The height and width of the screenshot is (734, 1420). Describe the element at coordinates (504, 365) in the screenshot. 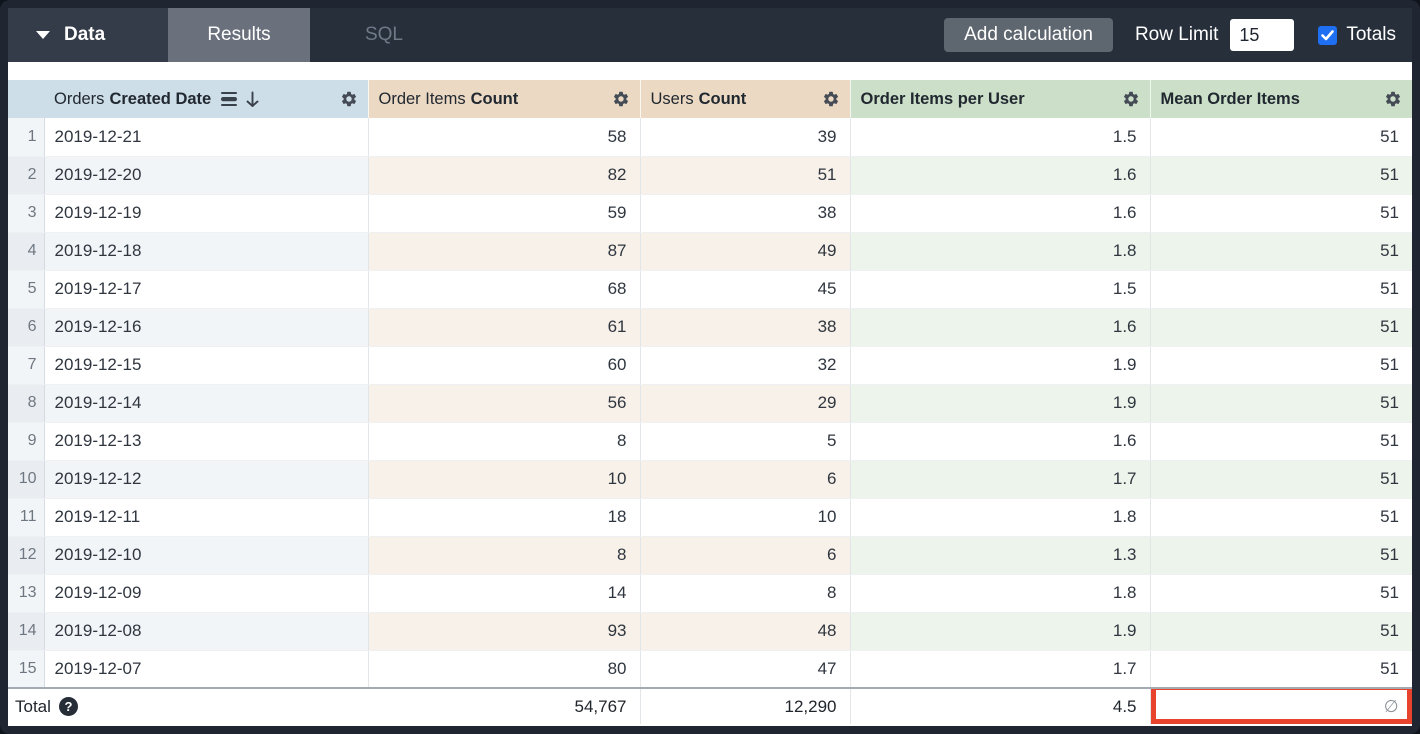

I see `cell-order-items-count: 60` at that location.